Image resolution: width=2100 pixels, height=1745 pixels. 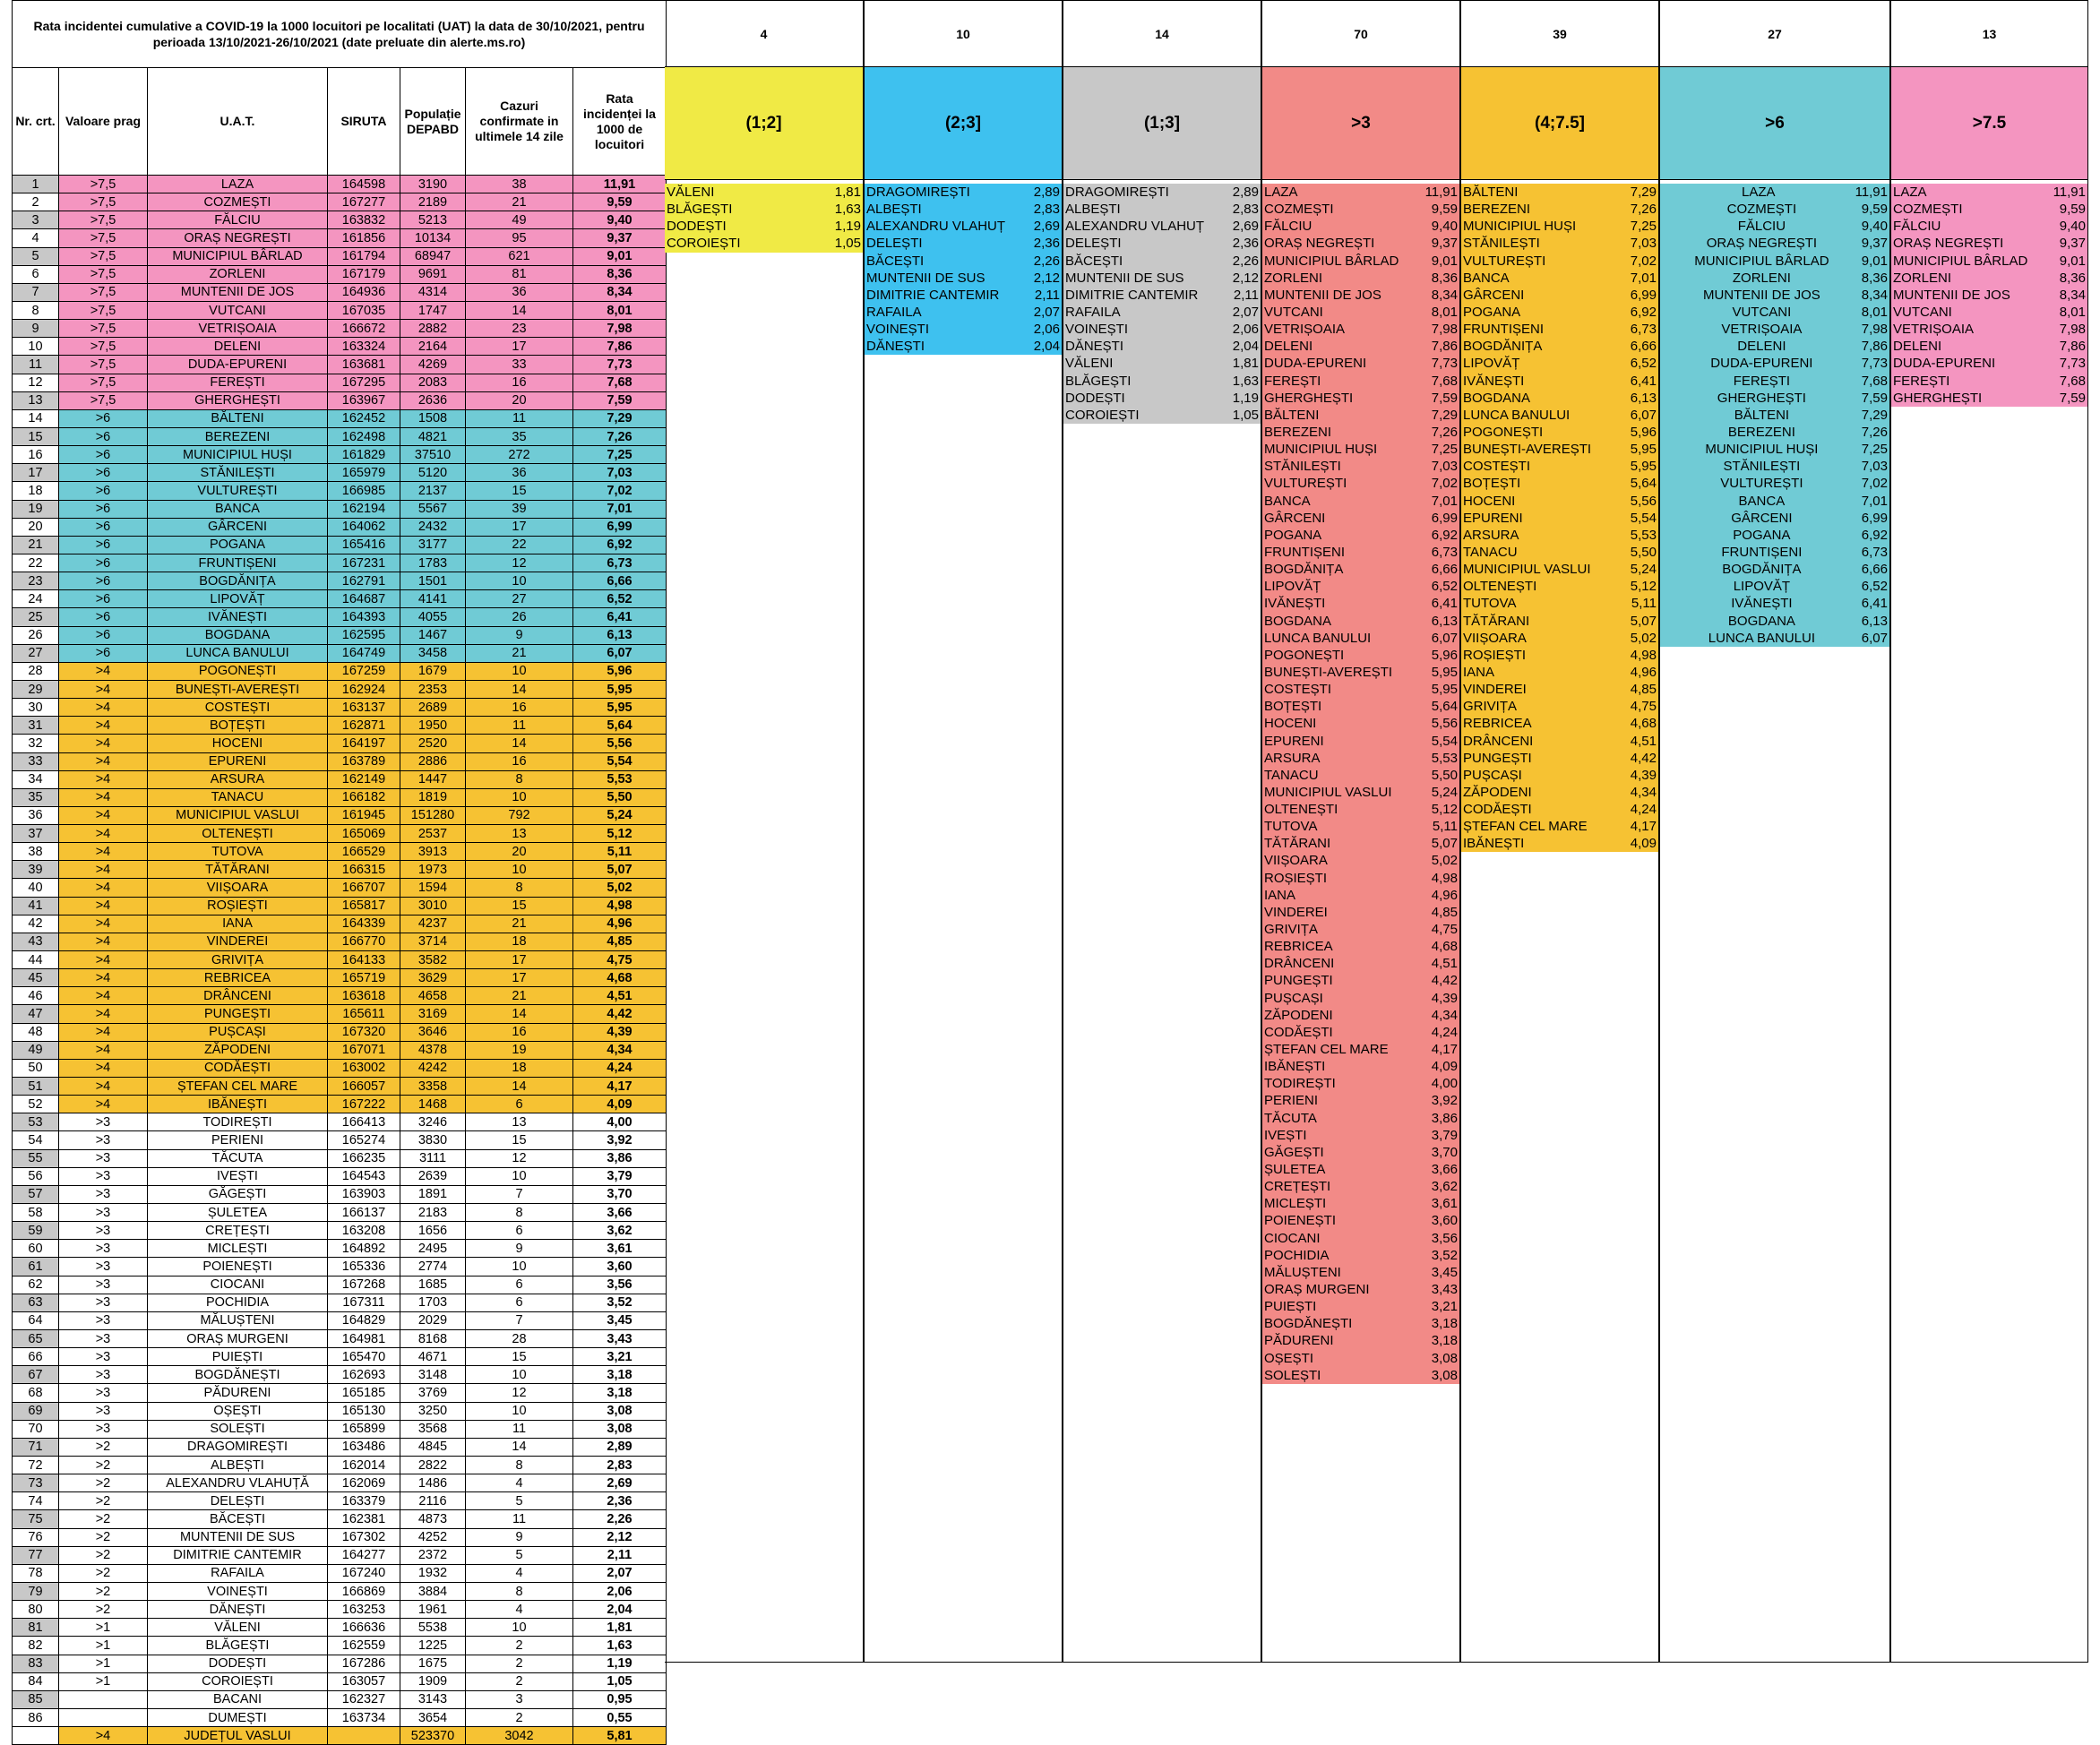 What do you see at coordinates (433, 1519) in the screenshot?
I see `row-populatie: 4873` at bounding box center [433, 1519].